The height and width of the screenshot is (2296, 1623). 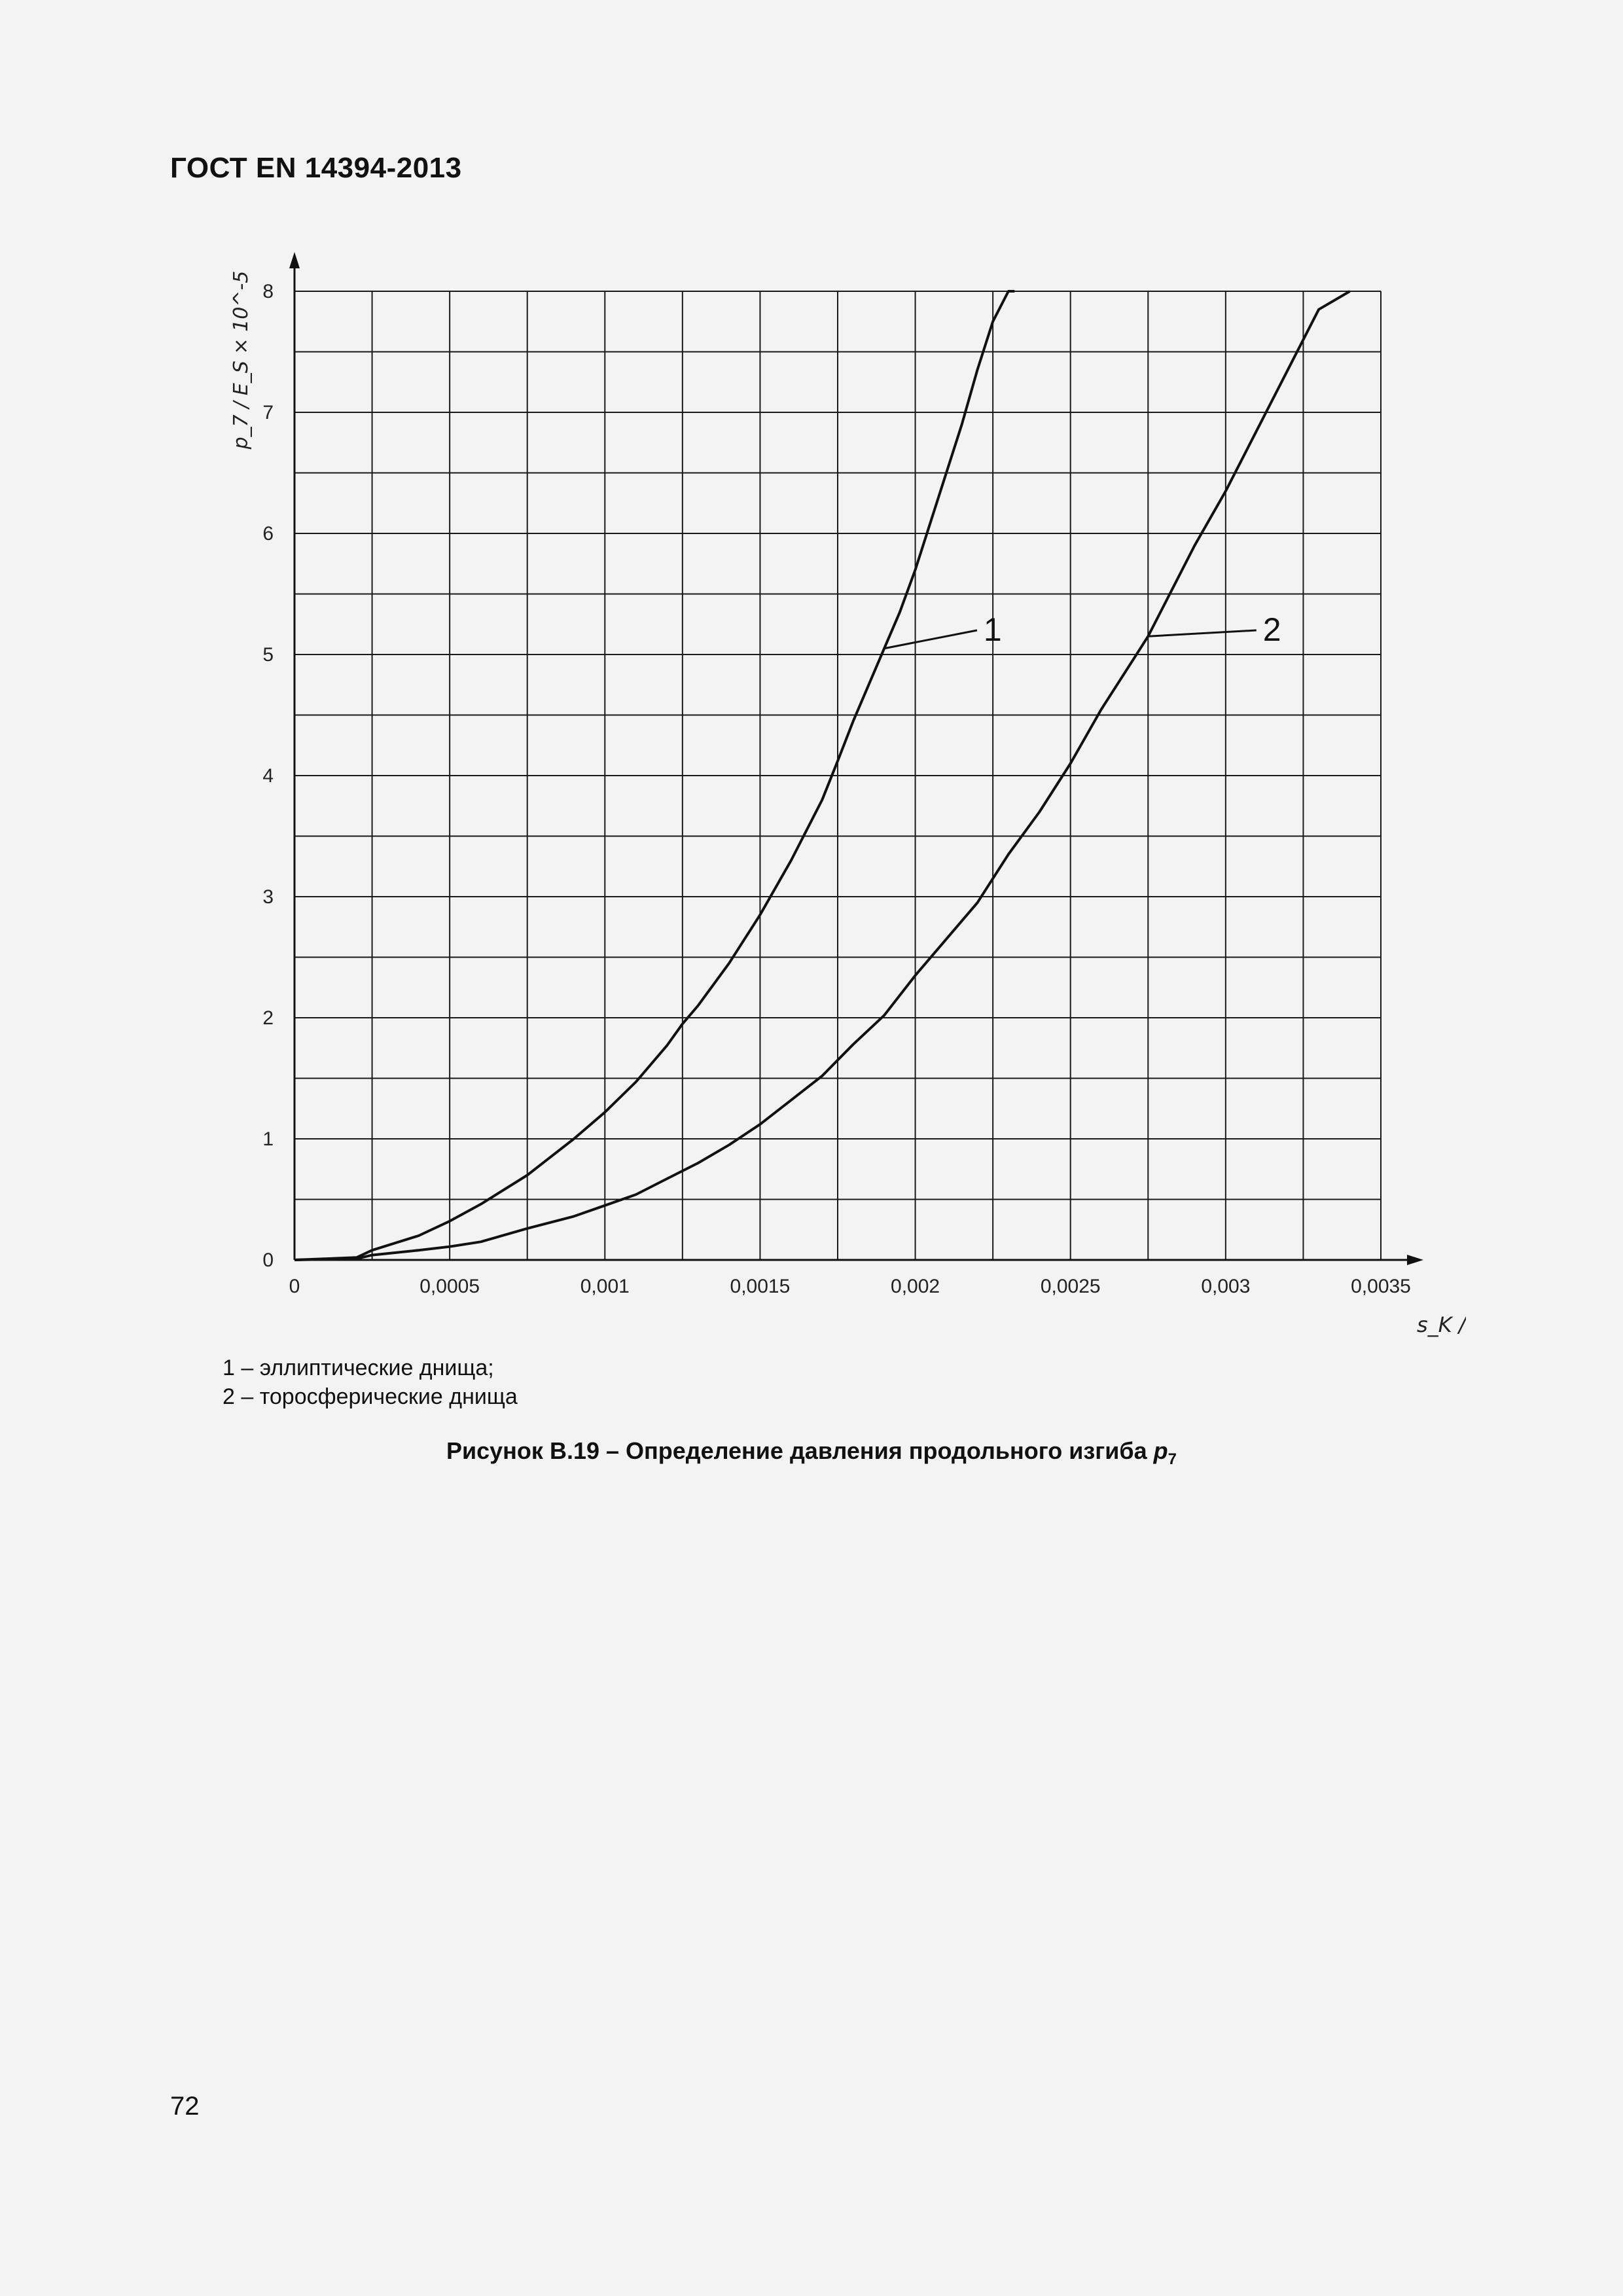 What do you see at coordinates (268, 655) in the screenshot?
I see `y-tick-label: 5` at bounding box center [268, 655].